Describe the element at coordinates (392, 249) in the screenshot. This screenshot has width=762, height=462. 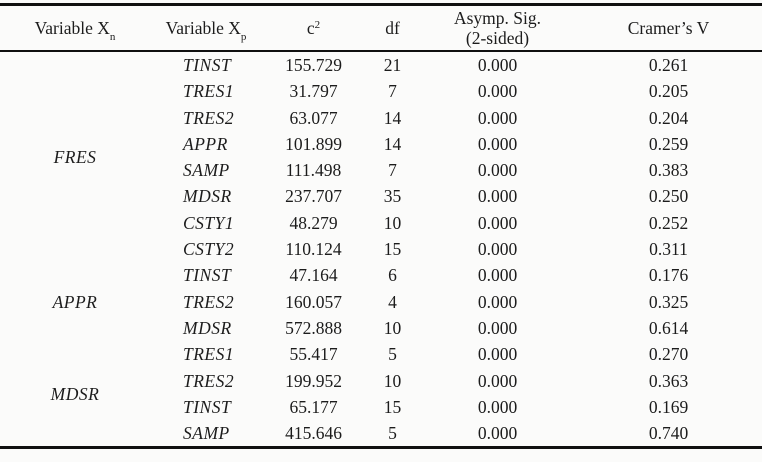
I see `df-cell: 15` at that location.